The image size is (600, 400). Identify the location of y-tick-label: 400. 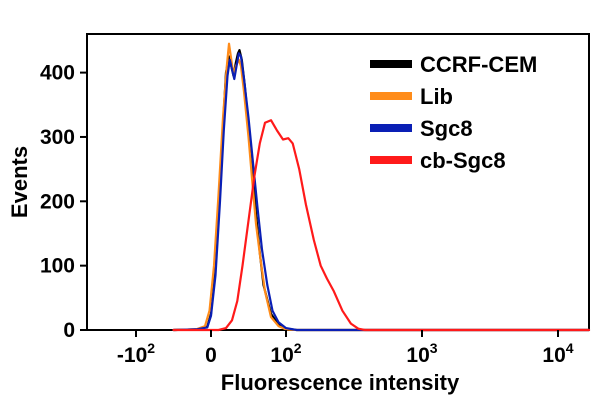
(57, 73).